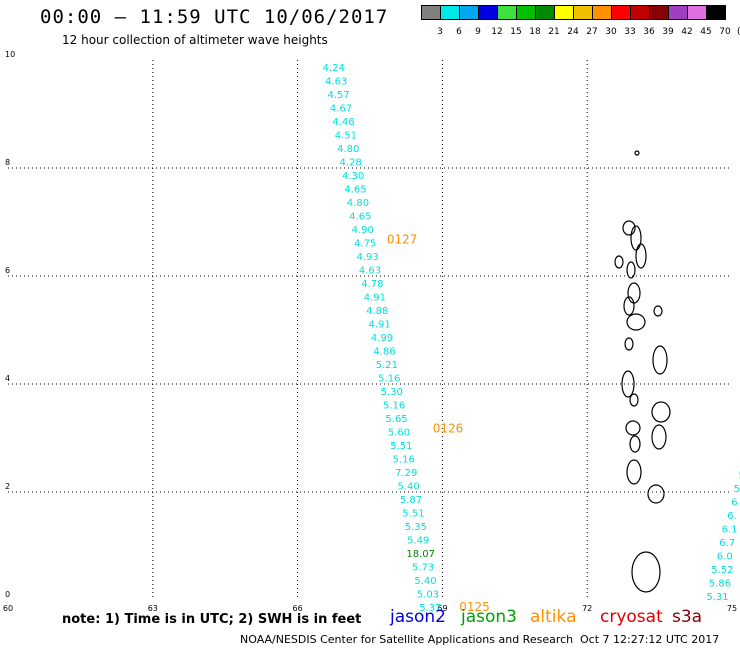  I want to click on wave-height-value: 5.65, so click(396, 419).